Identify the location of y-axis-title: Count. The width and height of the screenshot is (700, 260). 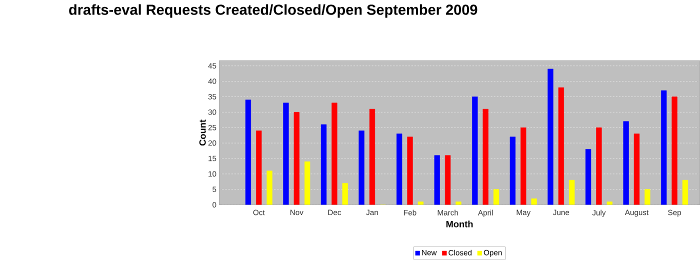
(202, 133).